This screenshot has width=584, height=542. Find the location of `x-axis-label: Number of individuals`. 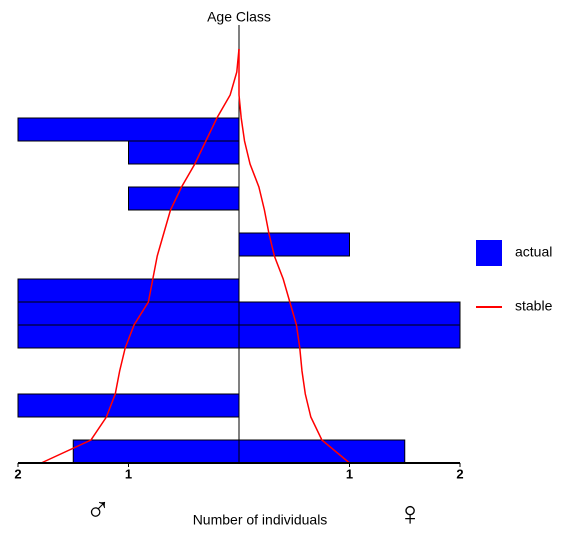

x-axis-label: Number of individuals is located at coordinates (260, 520).